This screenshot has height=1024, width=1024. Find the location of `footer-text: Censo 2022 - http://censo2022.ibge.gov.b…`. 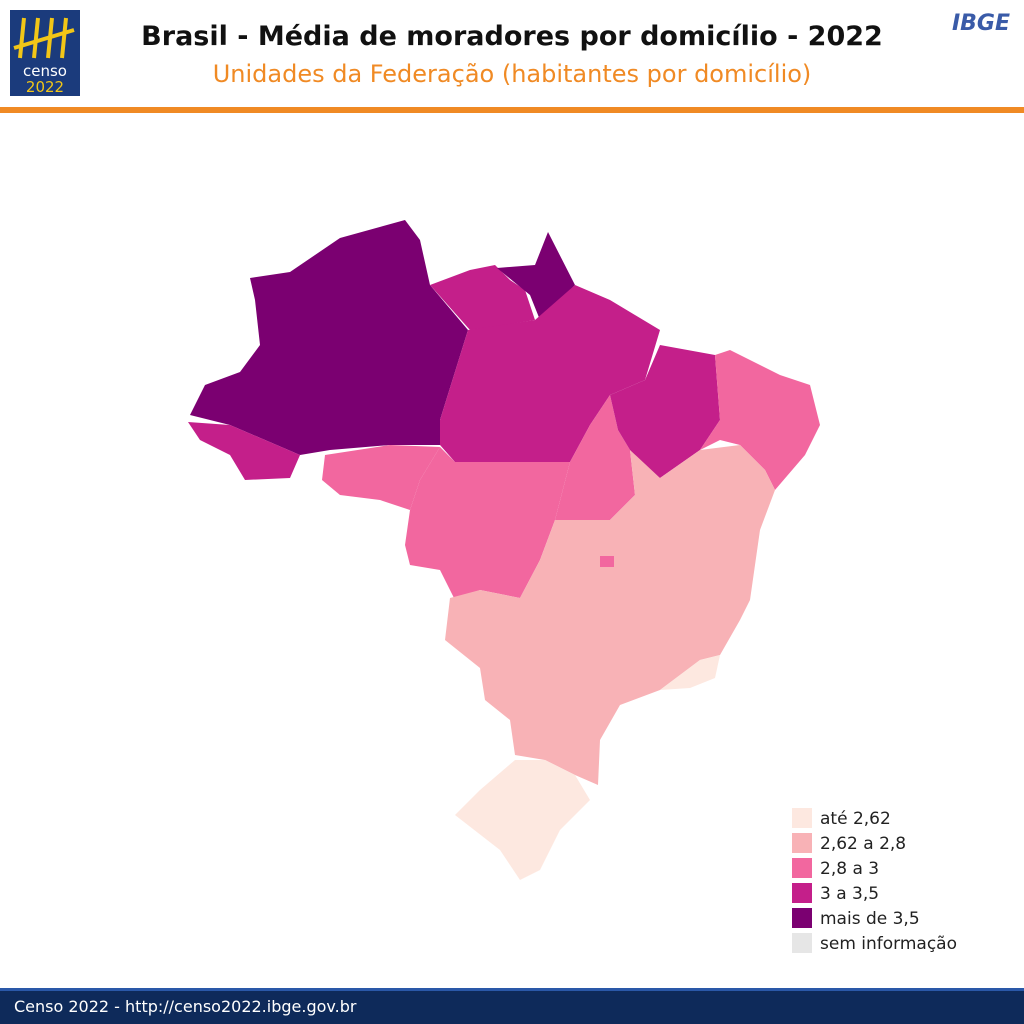

footer-text: Censo 2022 - http://censo2022.ibge.gov.b… is located at coordinates (185, 1006).